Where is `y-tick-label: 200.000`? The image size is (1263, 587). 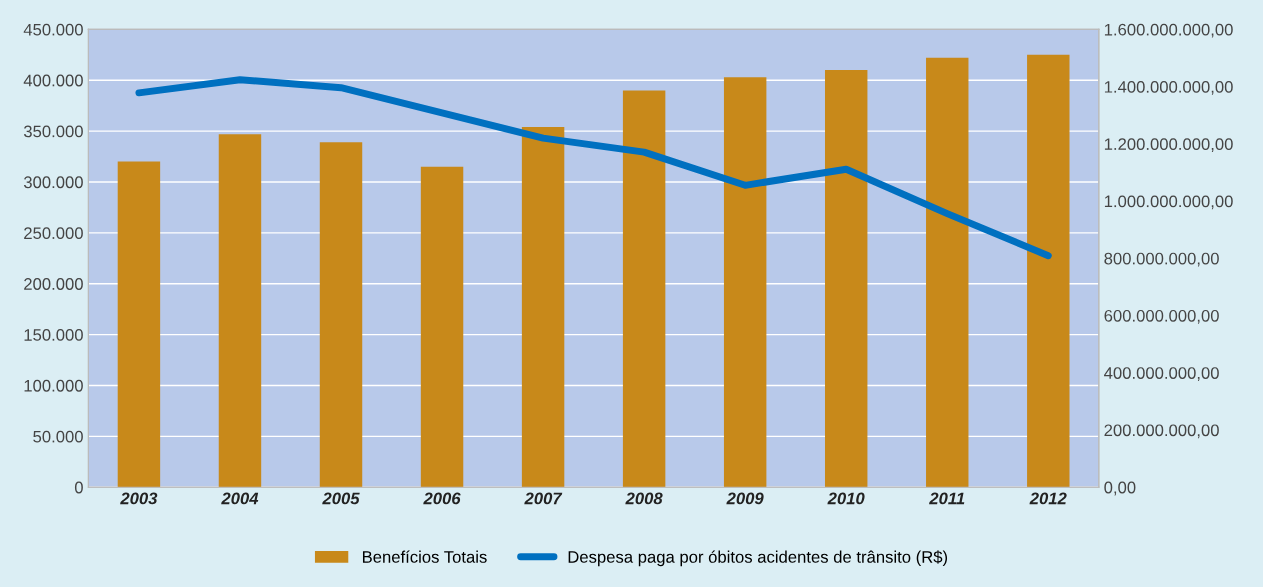 y-tick-label: 200.000 is located at coordinates (53, 284).